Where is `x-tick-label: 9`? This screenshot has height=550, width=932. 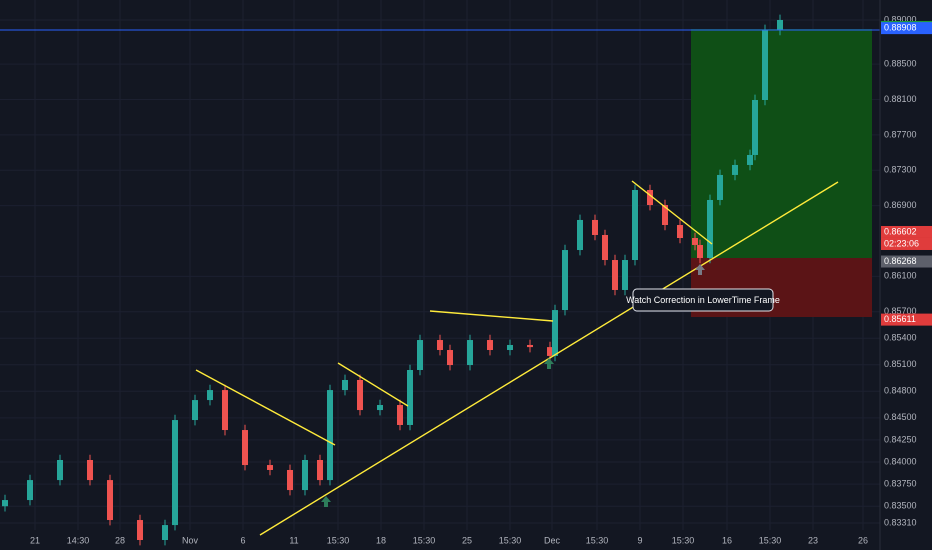 x-tick-label: 9 is located at coordinates (639, 540).